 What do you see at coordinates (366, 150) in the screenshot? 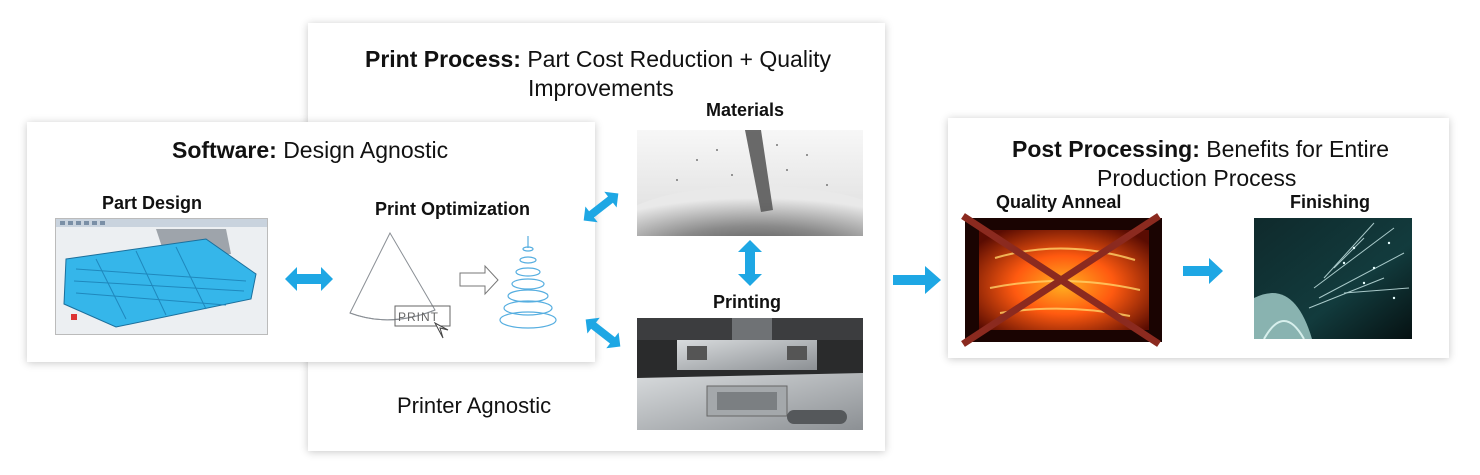
I see `software-title-rest: Design Agnostic` at bounding box center [366, 150].